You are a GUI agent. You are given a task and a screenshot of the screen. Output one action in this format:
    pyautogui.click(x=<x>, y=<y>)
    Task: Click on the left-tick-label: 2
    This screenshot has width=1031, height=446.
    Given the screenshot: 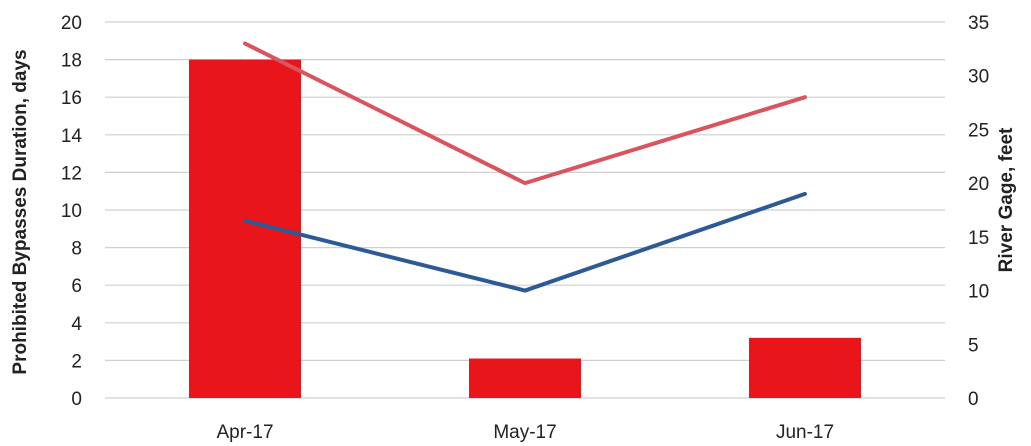 What is the action you would take?
    pyautogui.click(x=76, y=361)
    